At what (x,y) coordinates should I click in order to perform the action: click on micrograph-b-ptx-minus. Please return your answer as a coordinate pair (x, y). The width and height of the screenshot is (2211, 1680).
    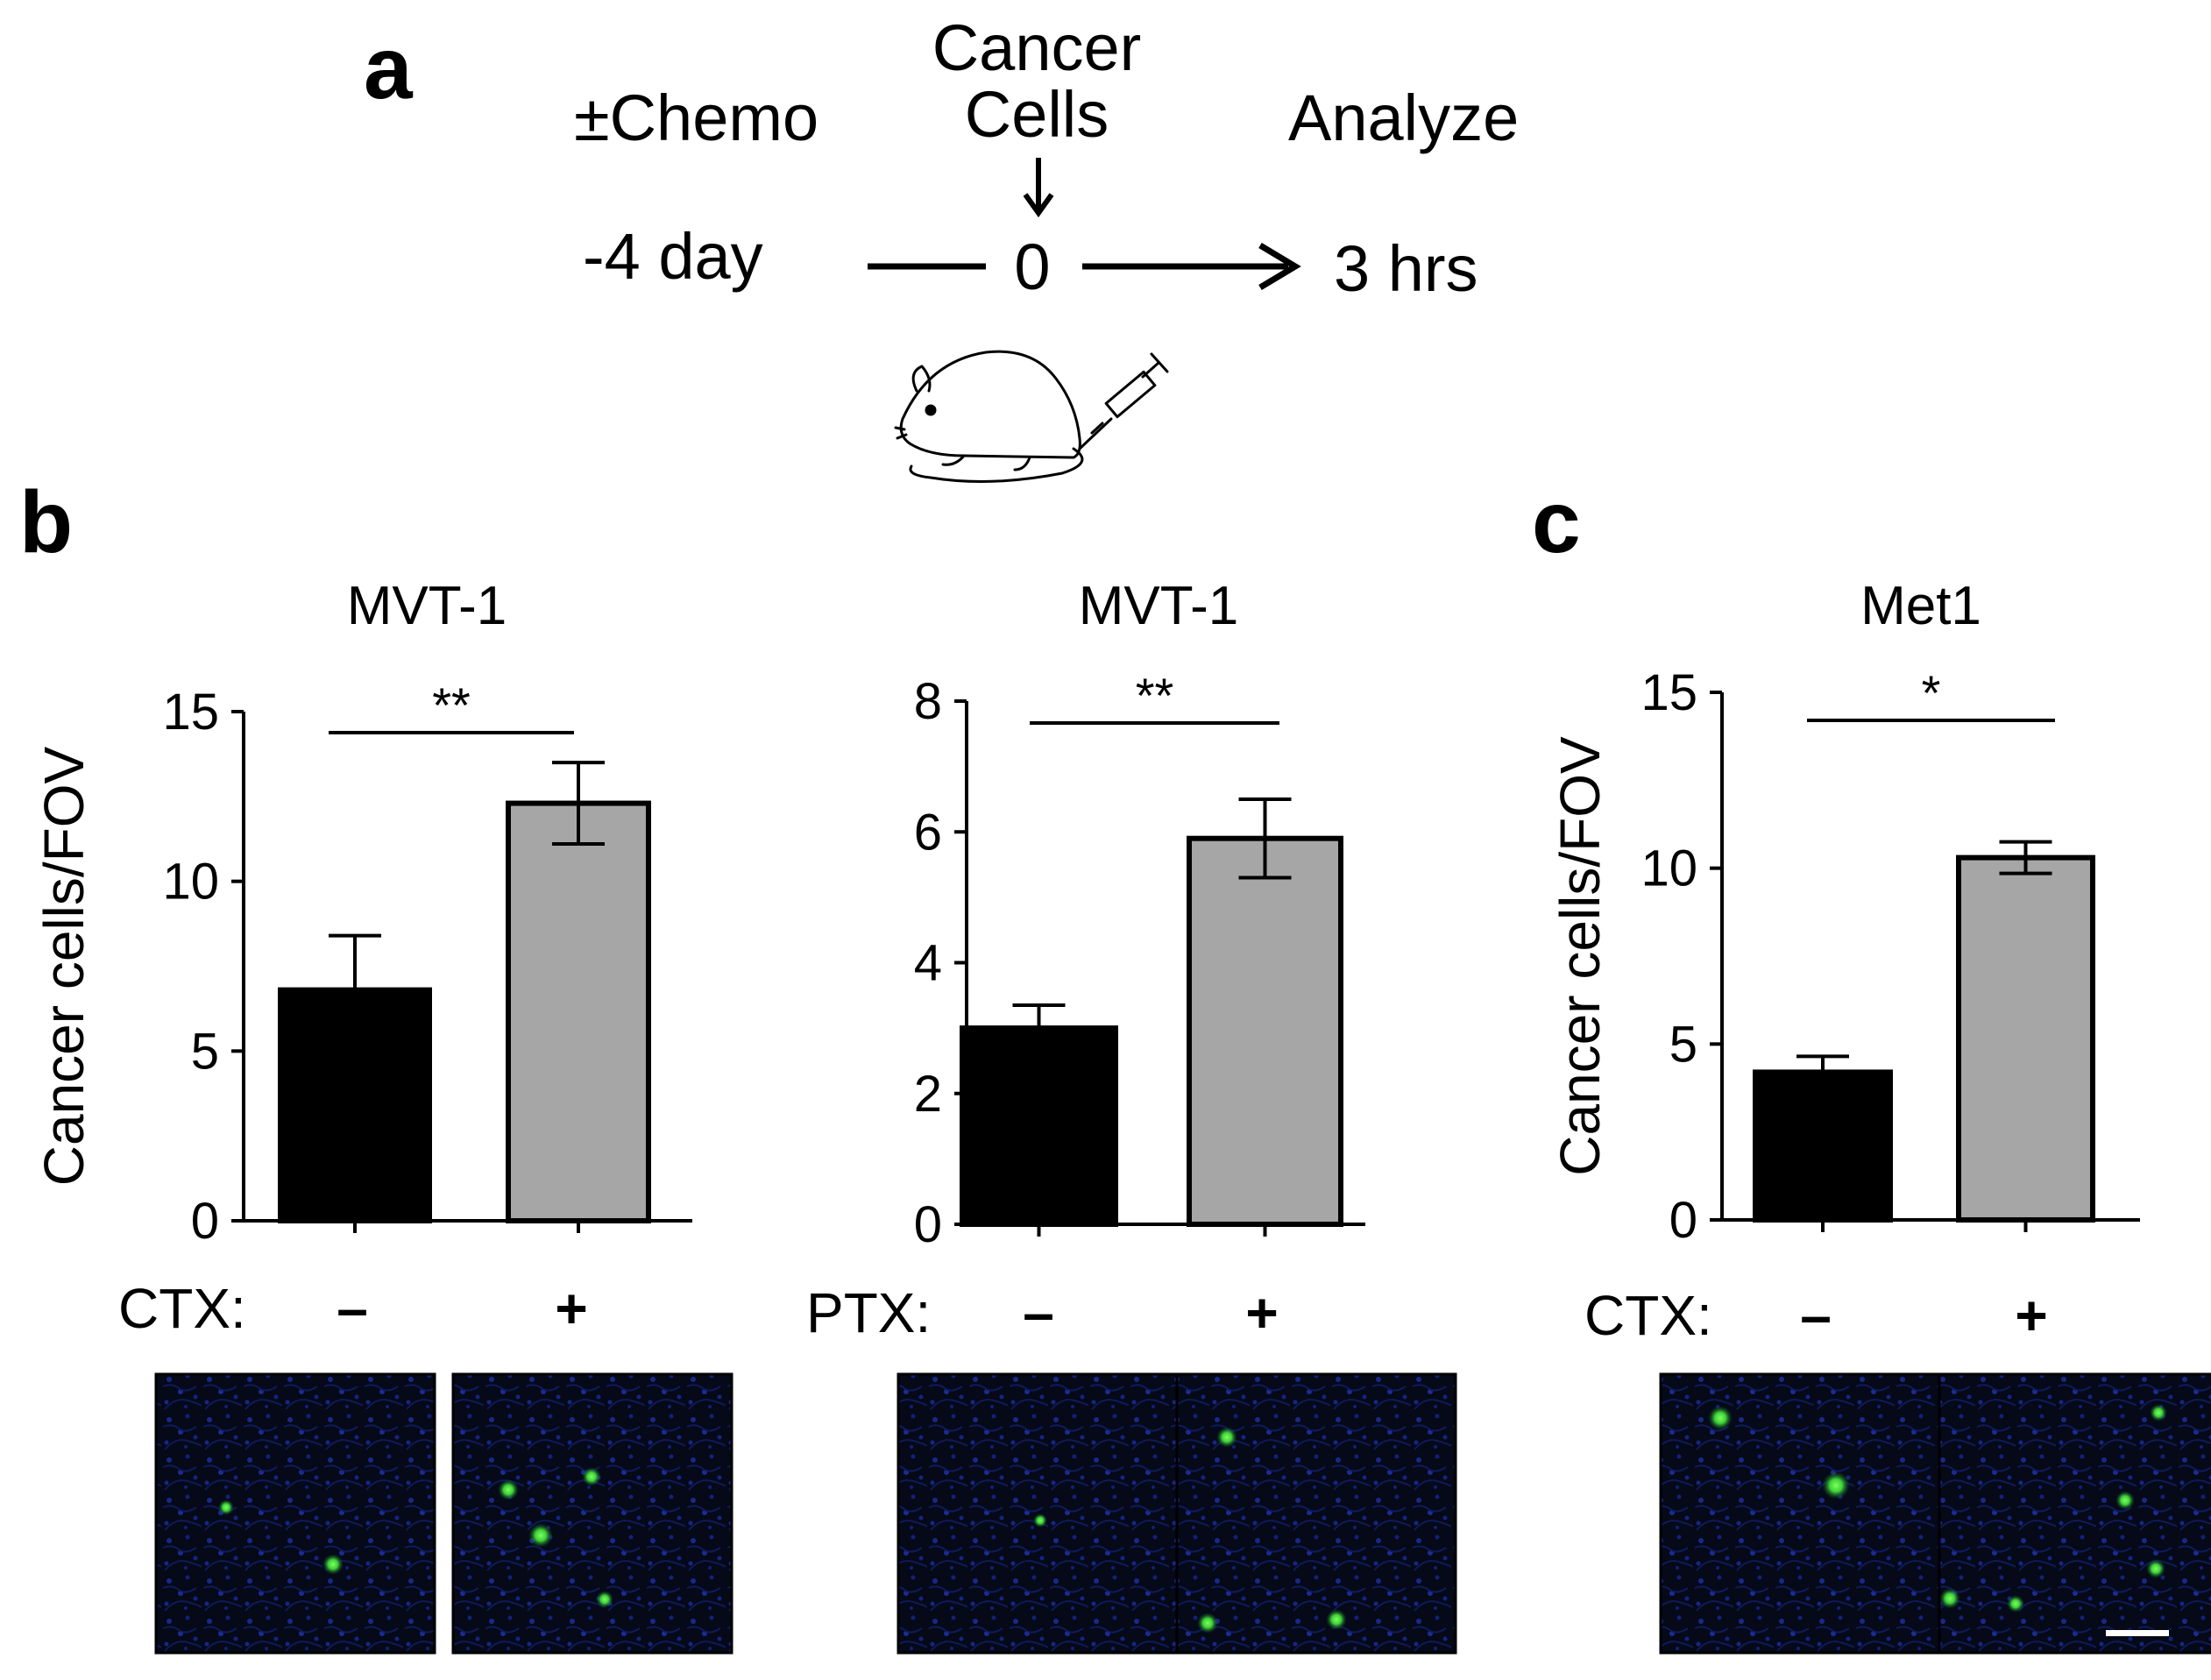
    Looking at the image, I should click on (1037, 1513).